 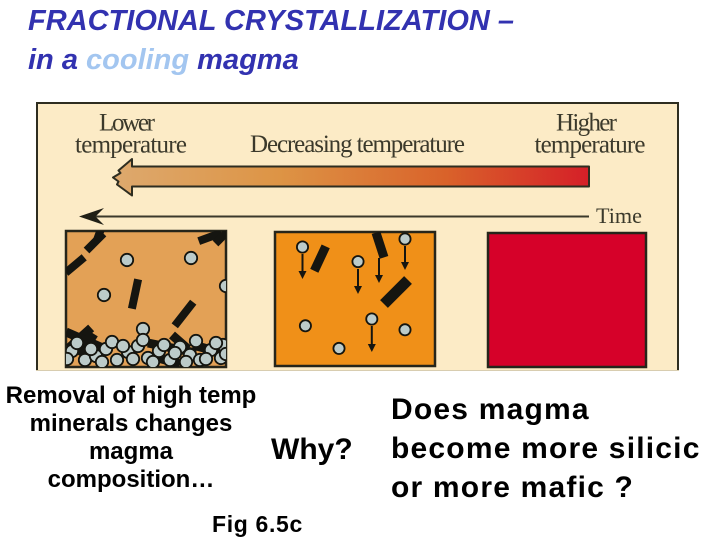 What do you see at coordinates (587, 123) in the screenshot?
I see `svg-text: Higher` at bounding box center [587, 123].